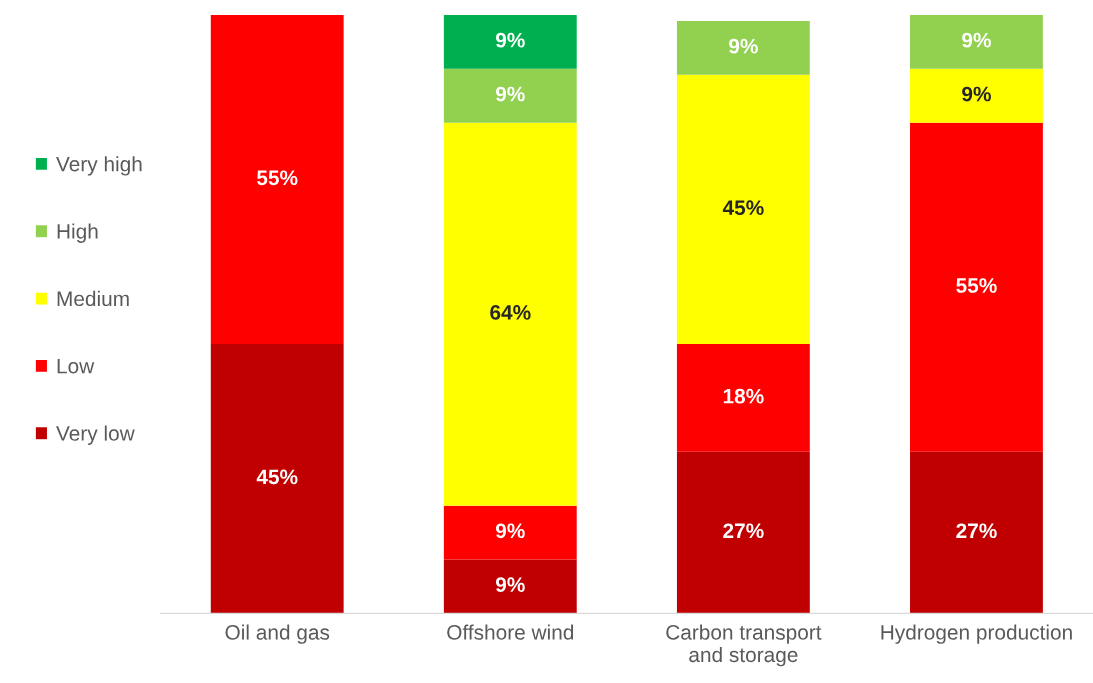  What do you see at coordinates (99, 166) in the screenshot?
I see `legend-label: Very high` at bounding box center [99, 166].